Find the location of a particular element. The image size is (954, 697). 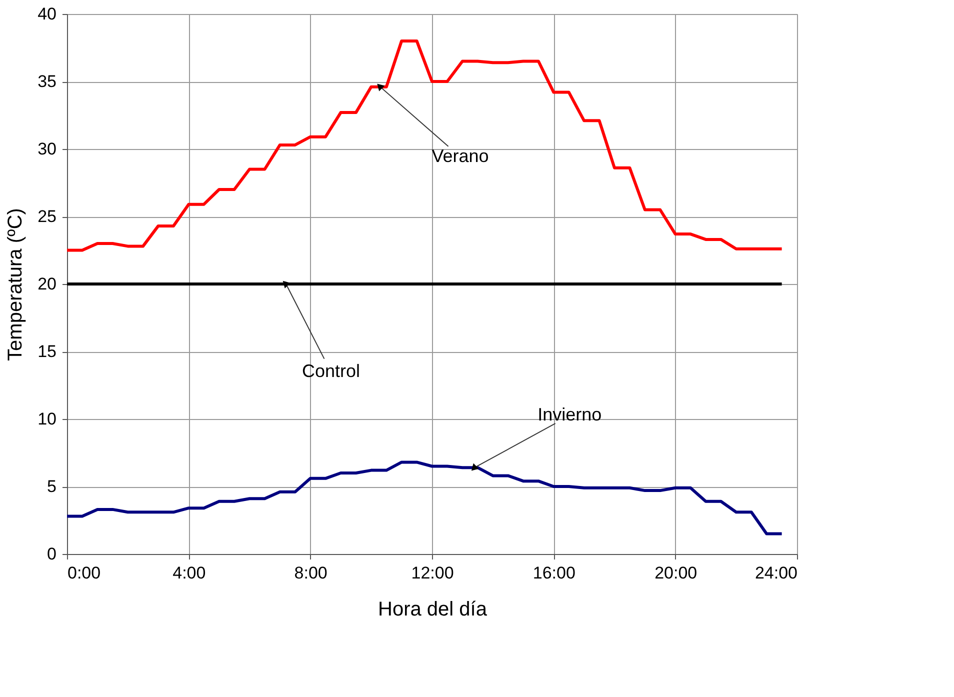

x-axis-title: Hora del día is located at coordinates (433, 609).